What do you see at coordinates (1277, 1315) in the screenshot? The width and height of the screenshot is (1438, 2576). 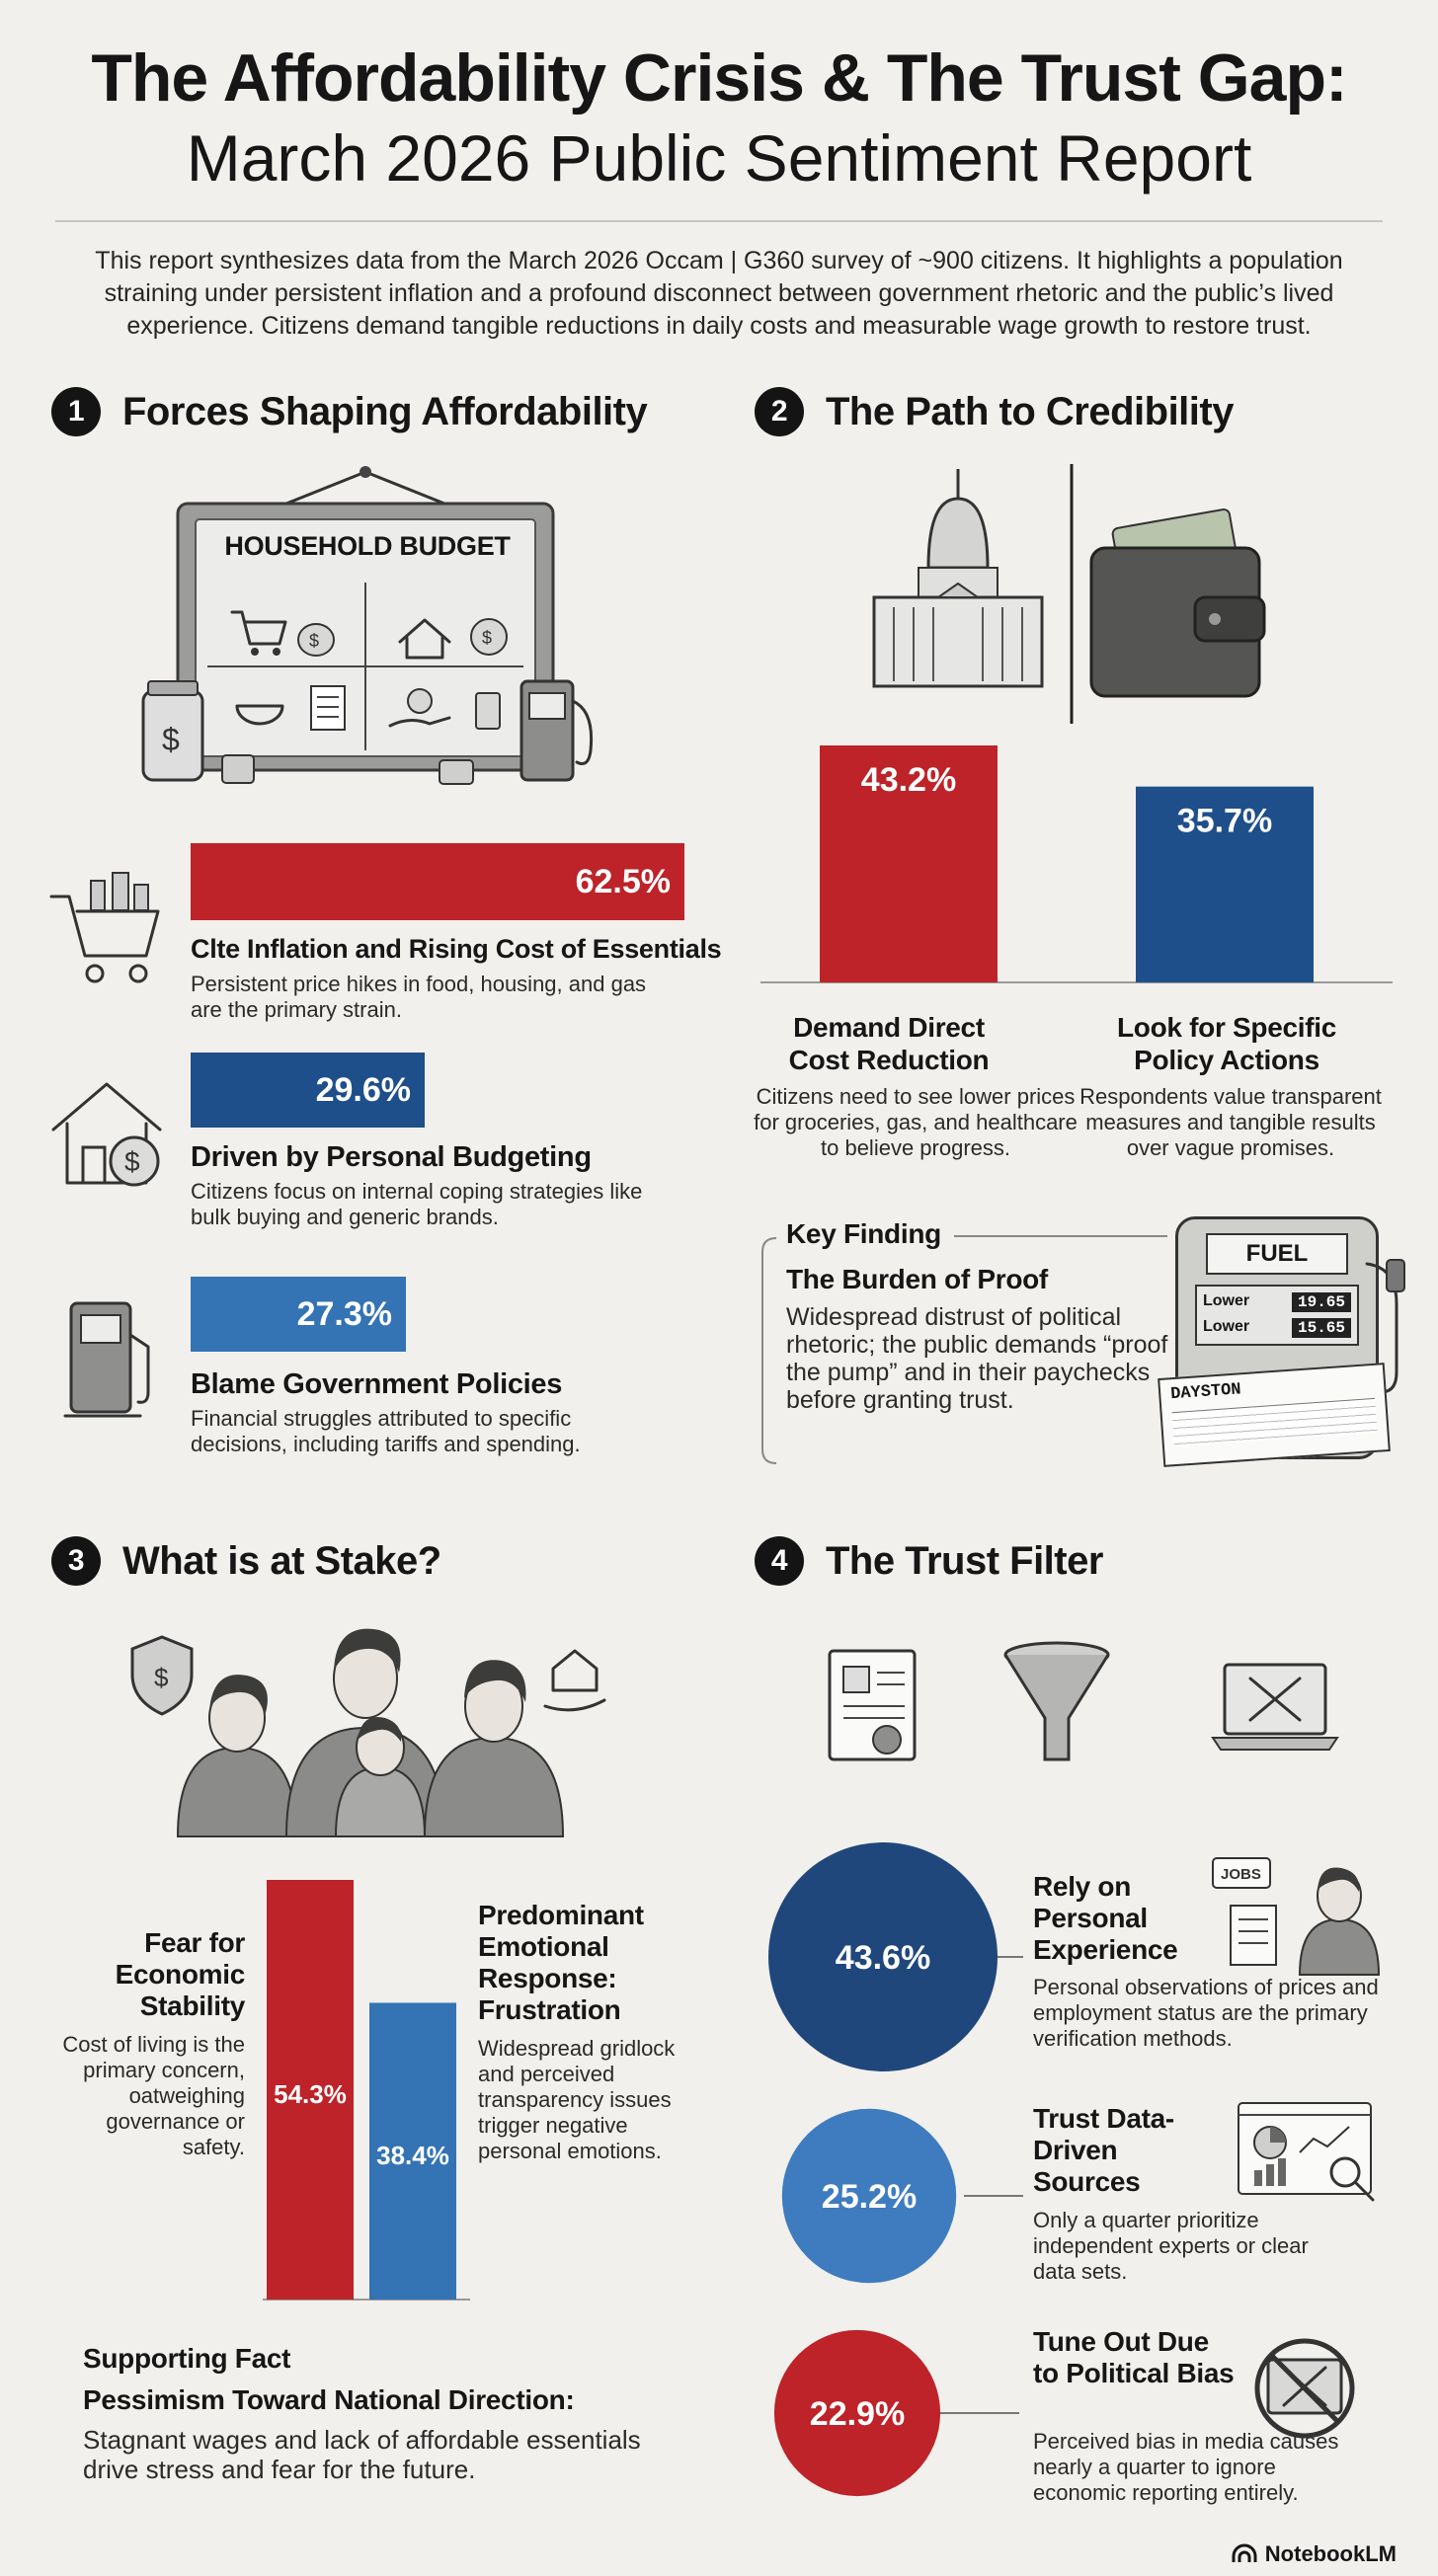 I see `fuel-price-panel: Lower 19.65 Lower 15.65` at bounding box center [1277, 1315].